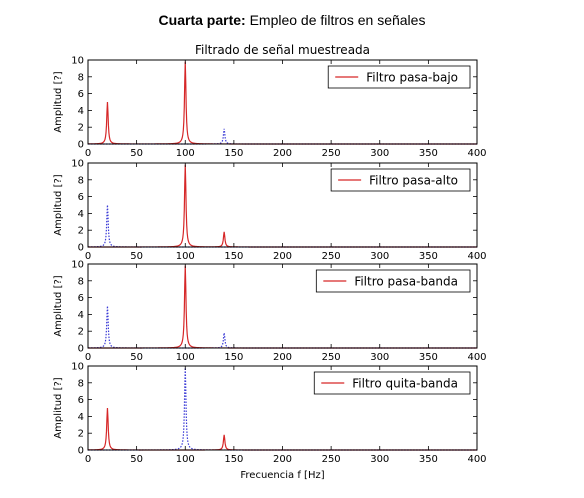 The height and width of the screenshot is (498, 584). I want to click on legend: Filtro pasa-bajo, so click(399, 77).